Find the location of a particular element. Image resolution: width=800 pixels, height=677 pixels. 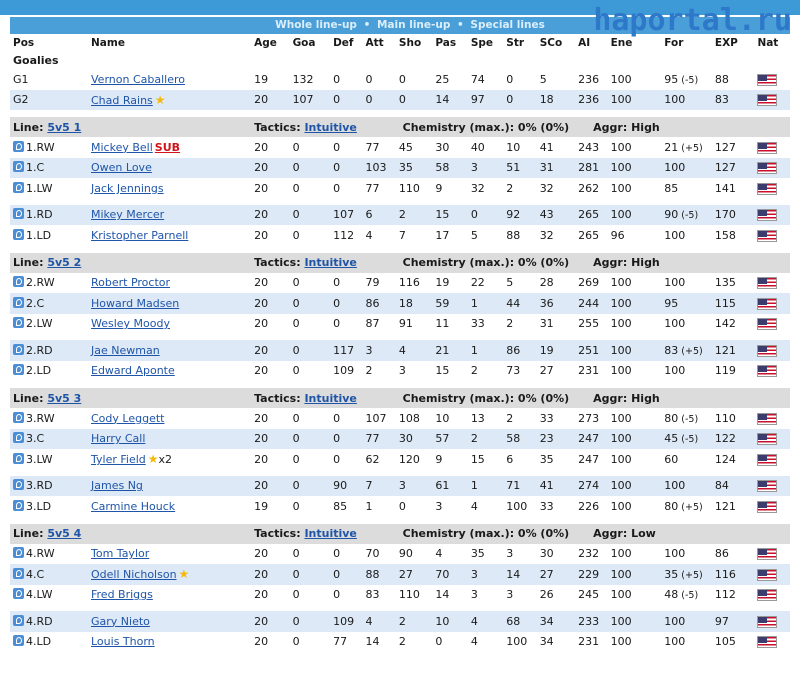

stat-sco: 23 is located at coordinates (556, 438).